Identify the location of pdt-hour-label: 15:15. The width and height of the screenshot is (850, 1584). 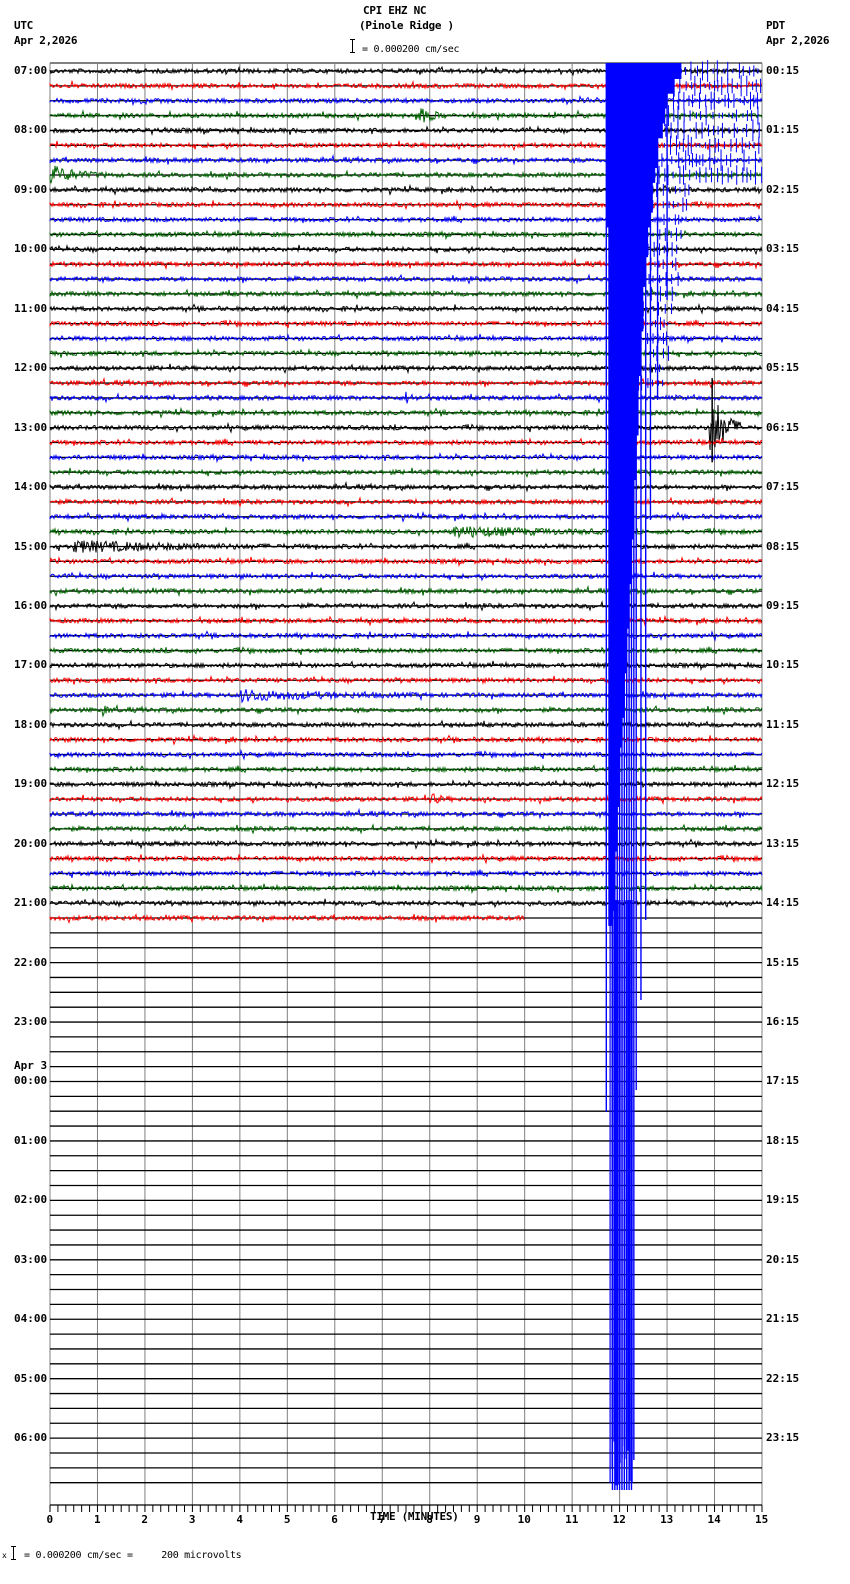
(783, 962).